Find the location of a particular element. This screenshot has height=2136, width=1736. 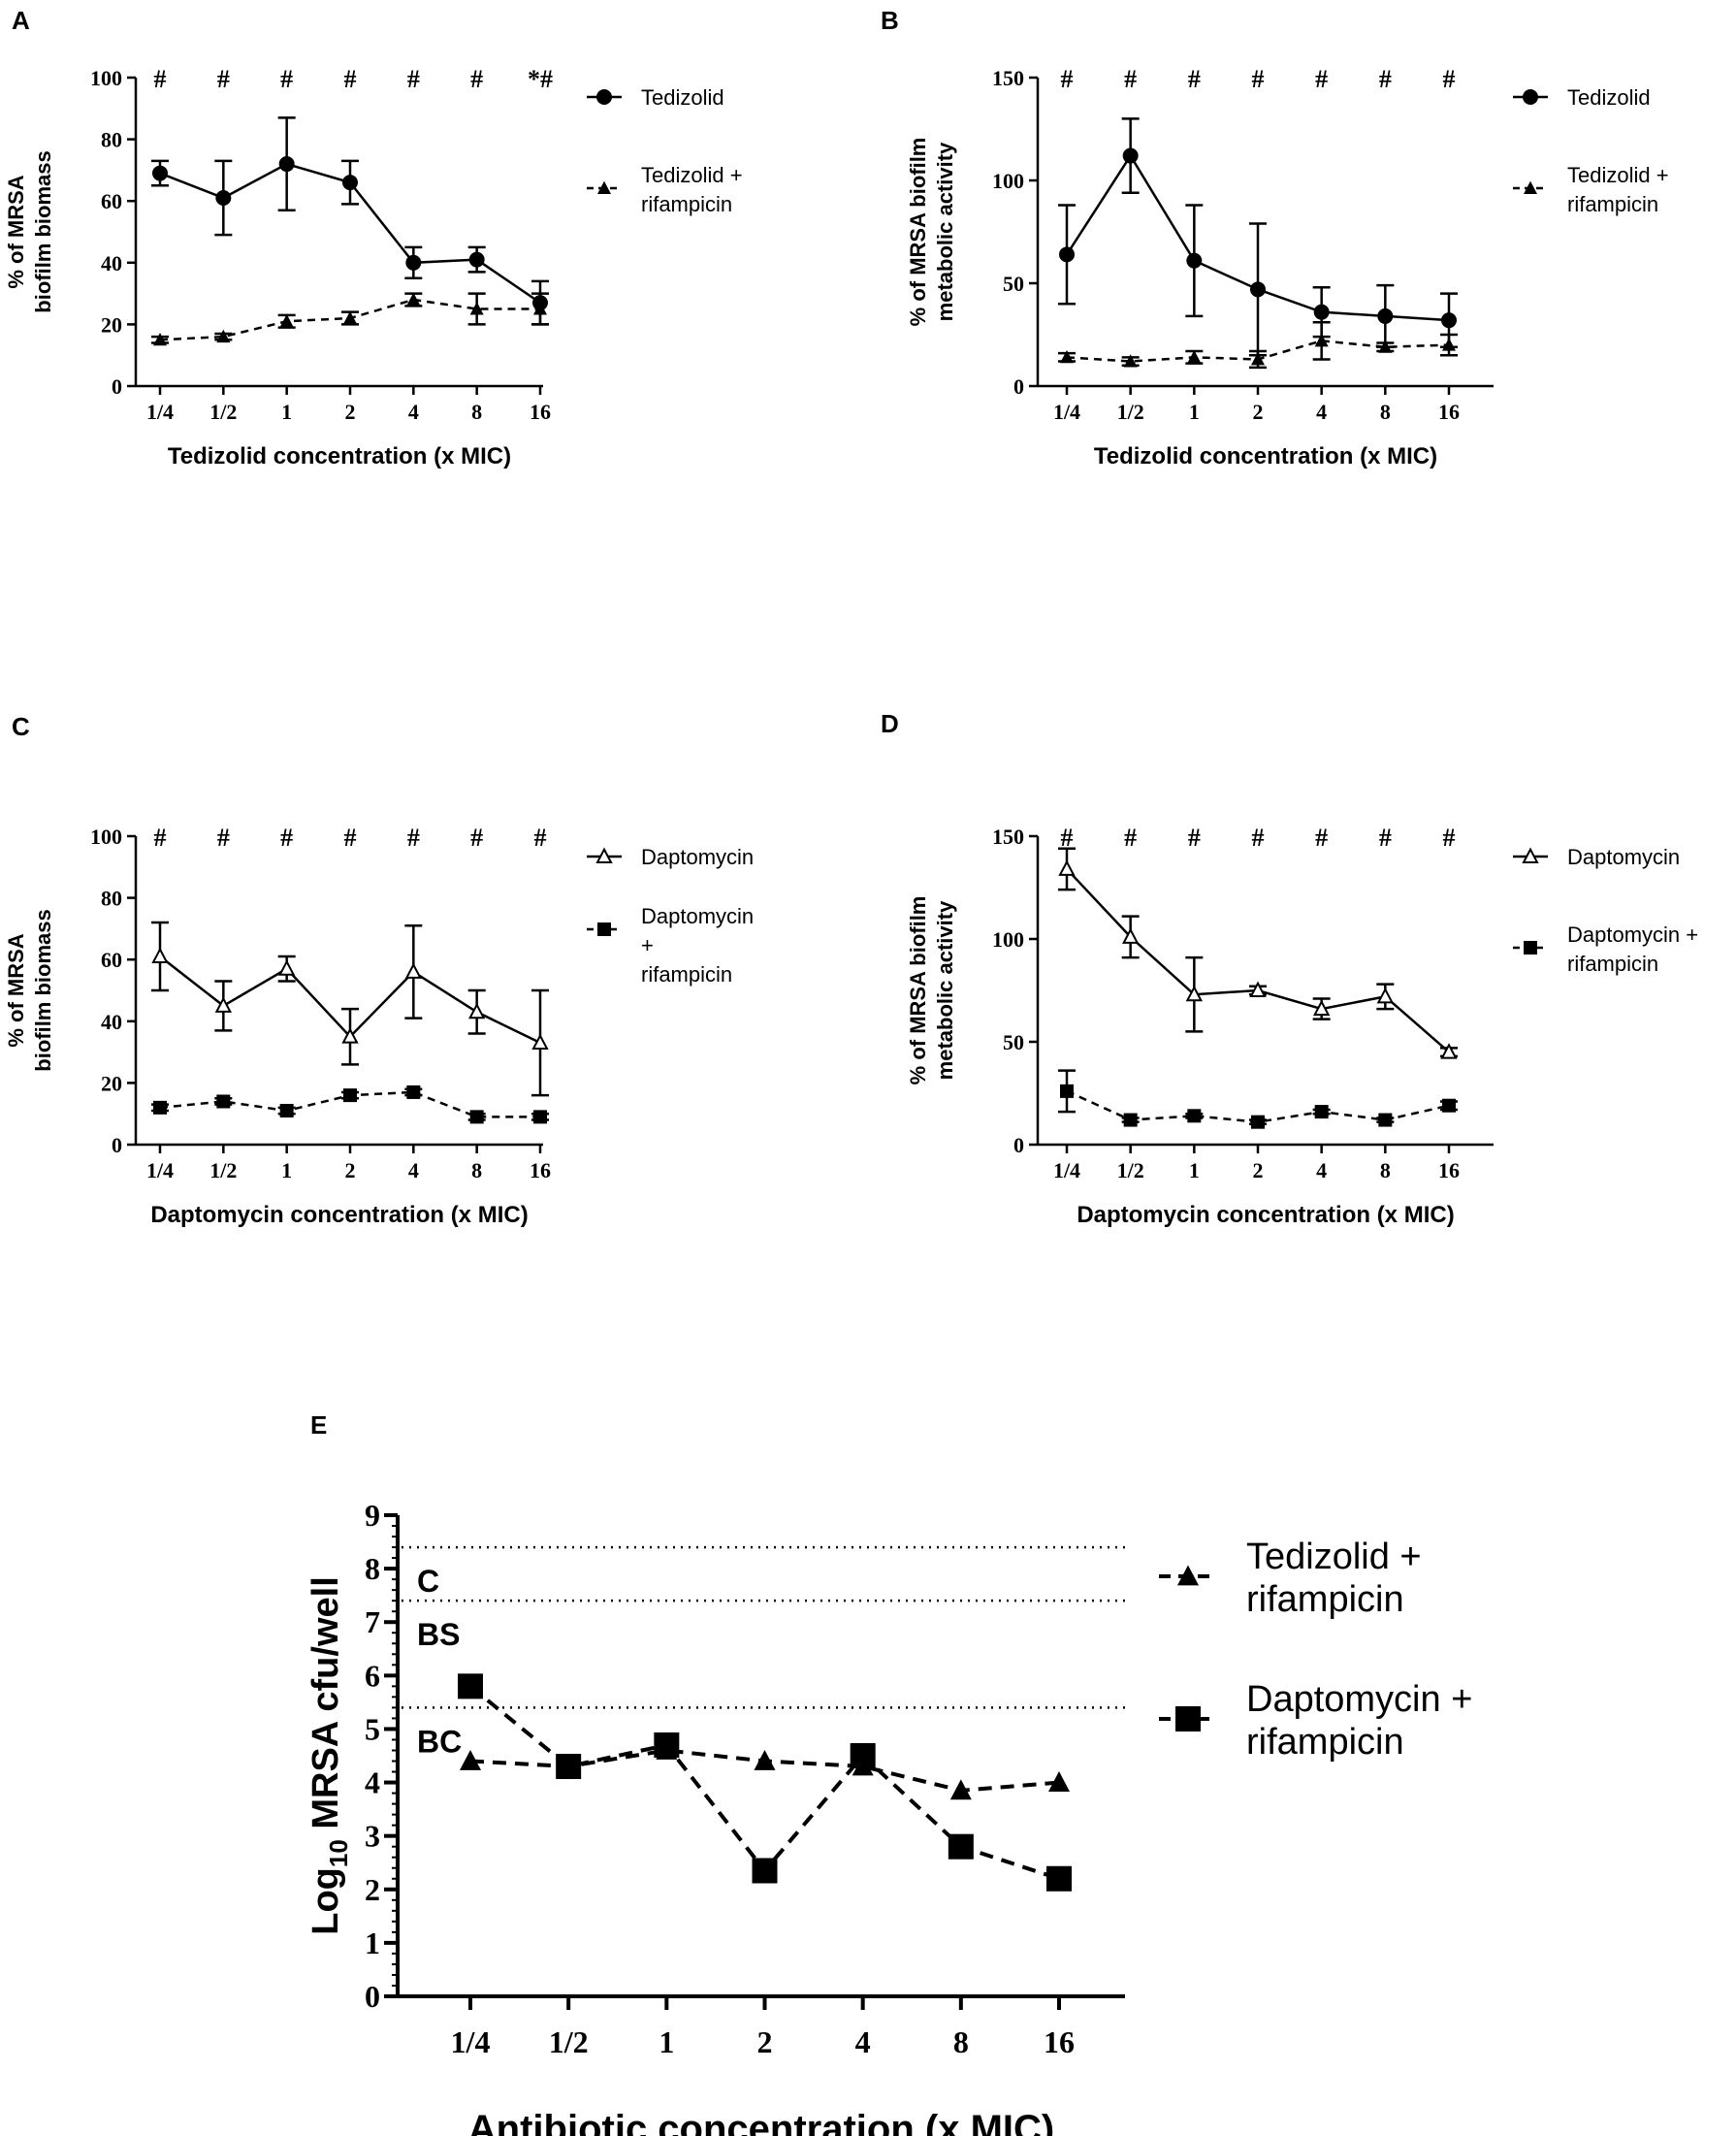

y-tick-label: 40 is located at coordinates (111, 263).